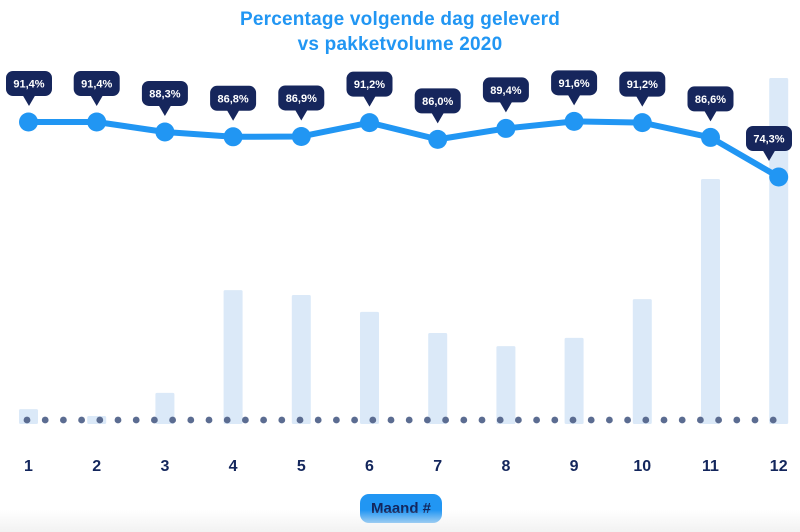  Describe the element at coordinates (642, 466) in the screenshot. I see `x-tick-label-10: 10` at that location.